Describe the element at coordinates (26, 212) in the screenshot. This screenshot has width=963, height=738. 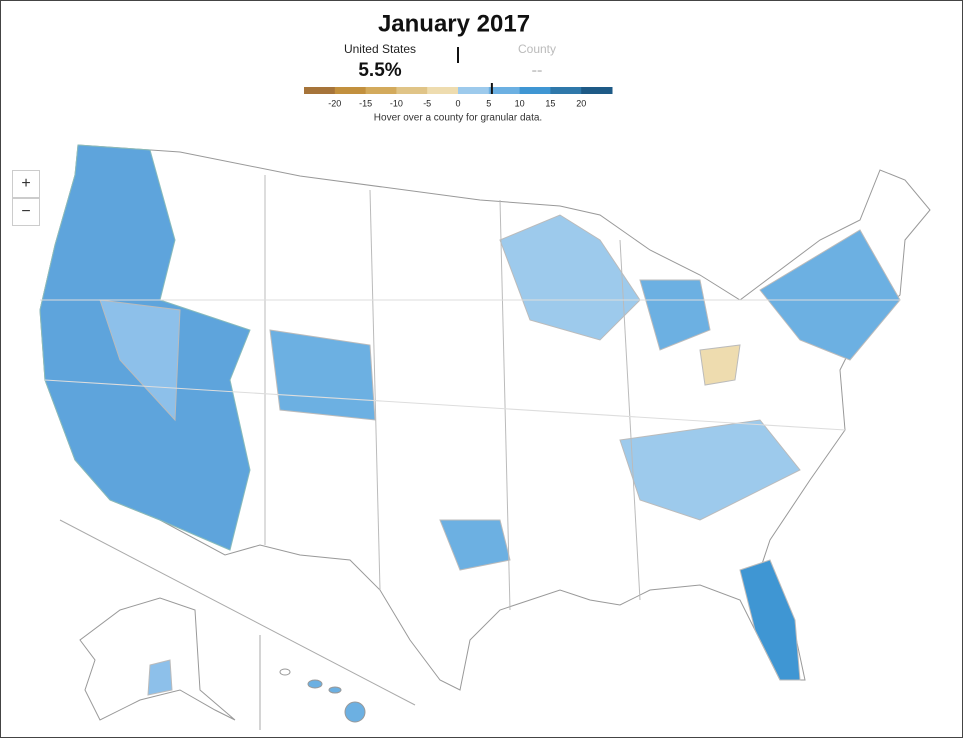
I see `zoom-out: −` at that location.